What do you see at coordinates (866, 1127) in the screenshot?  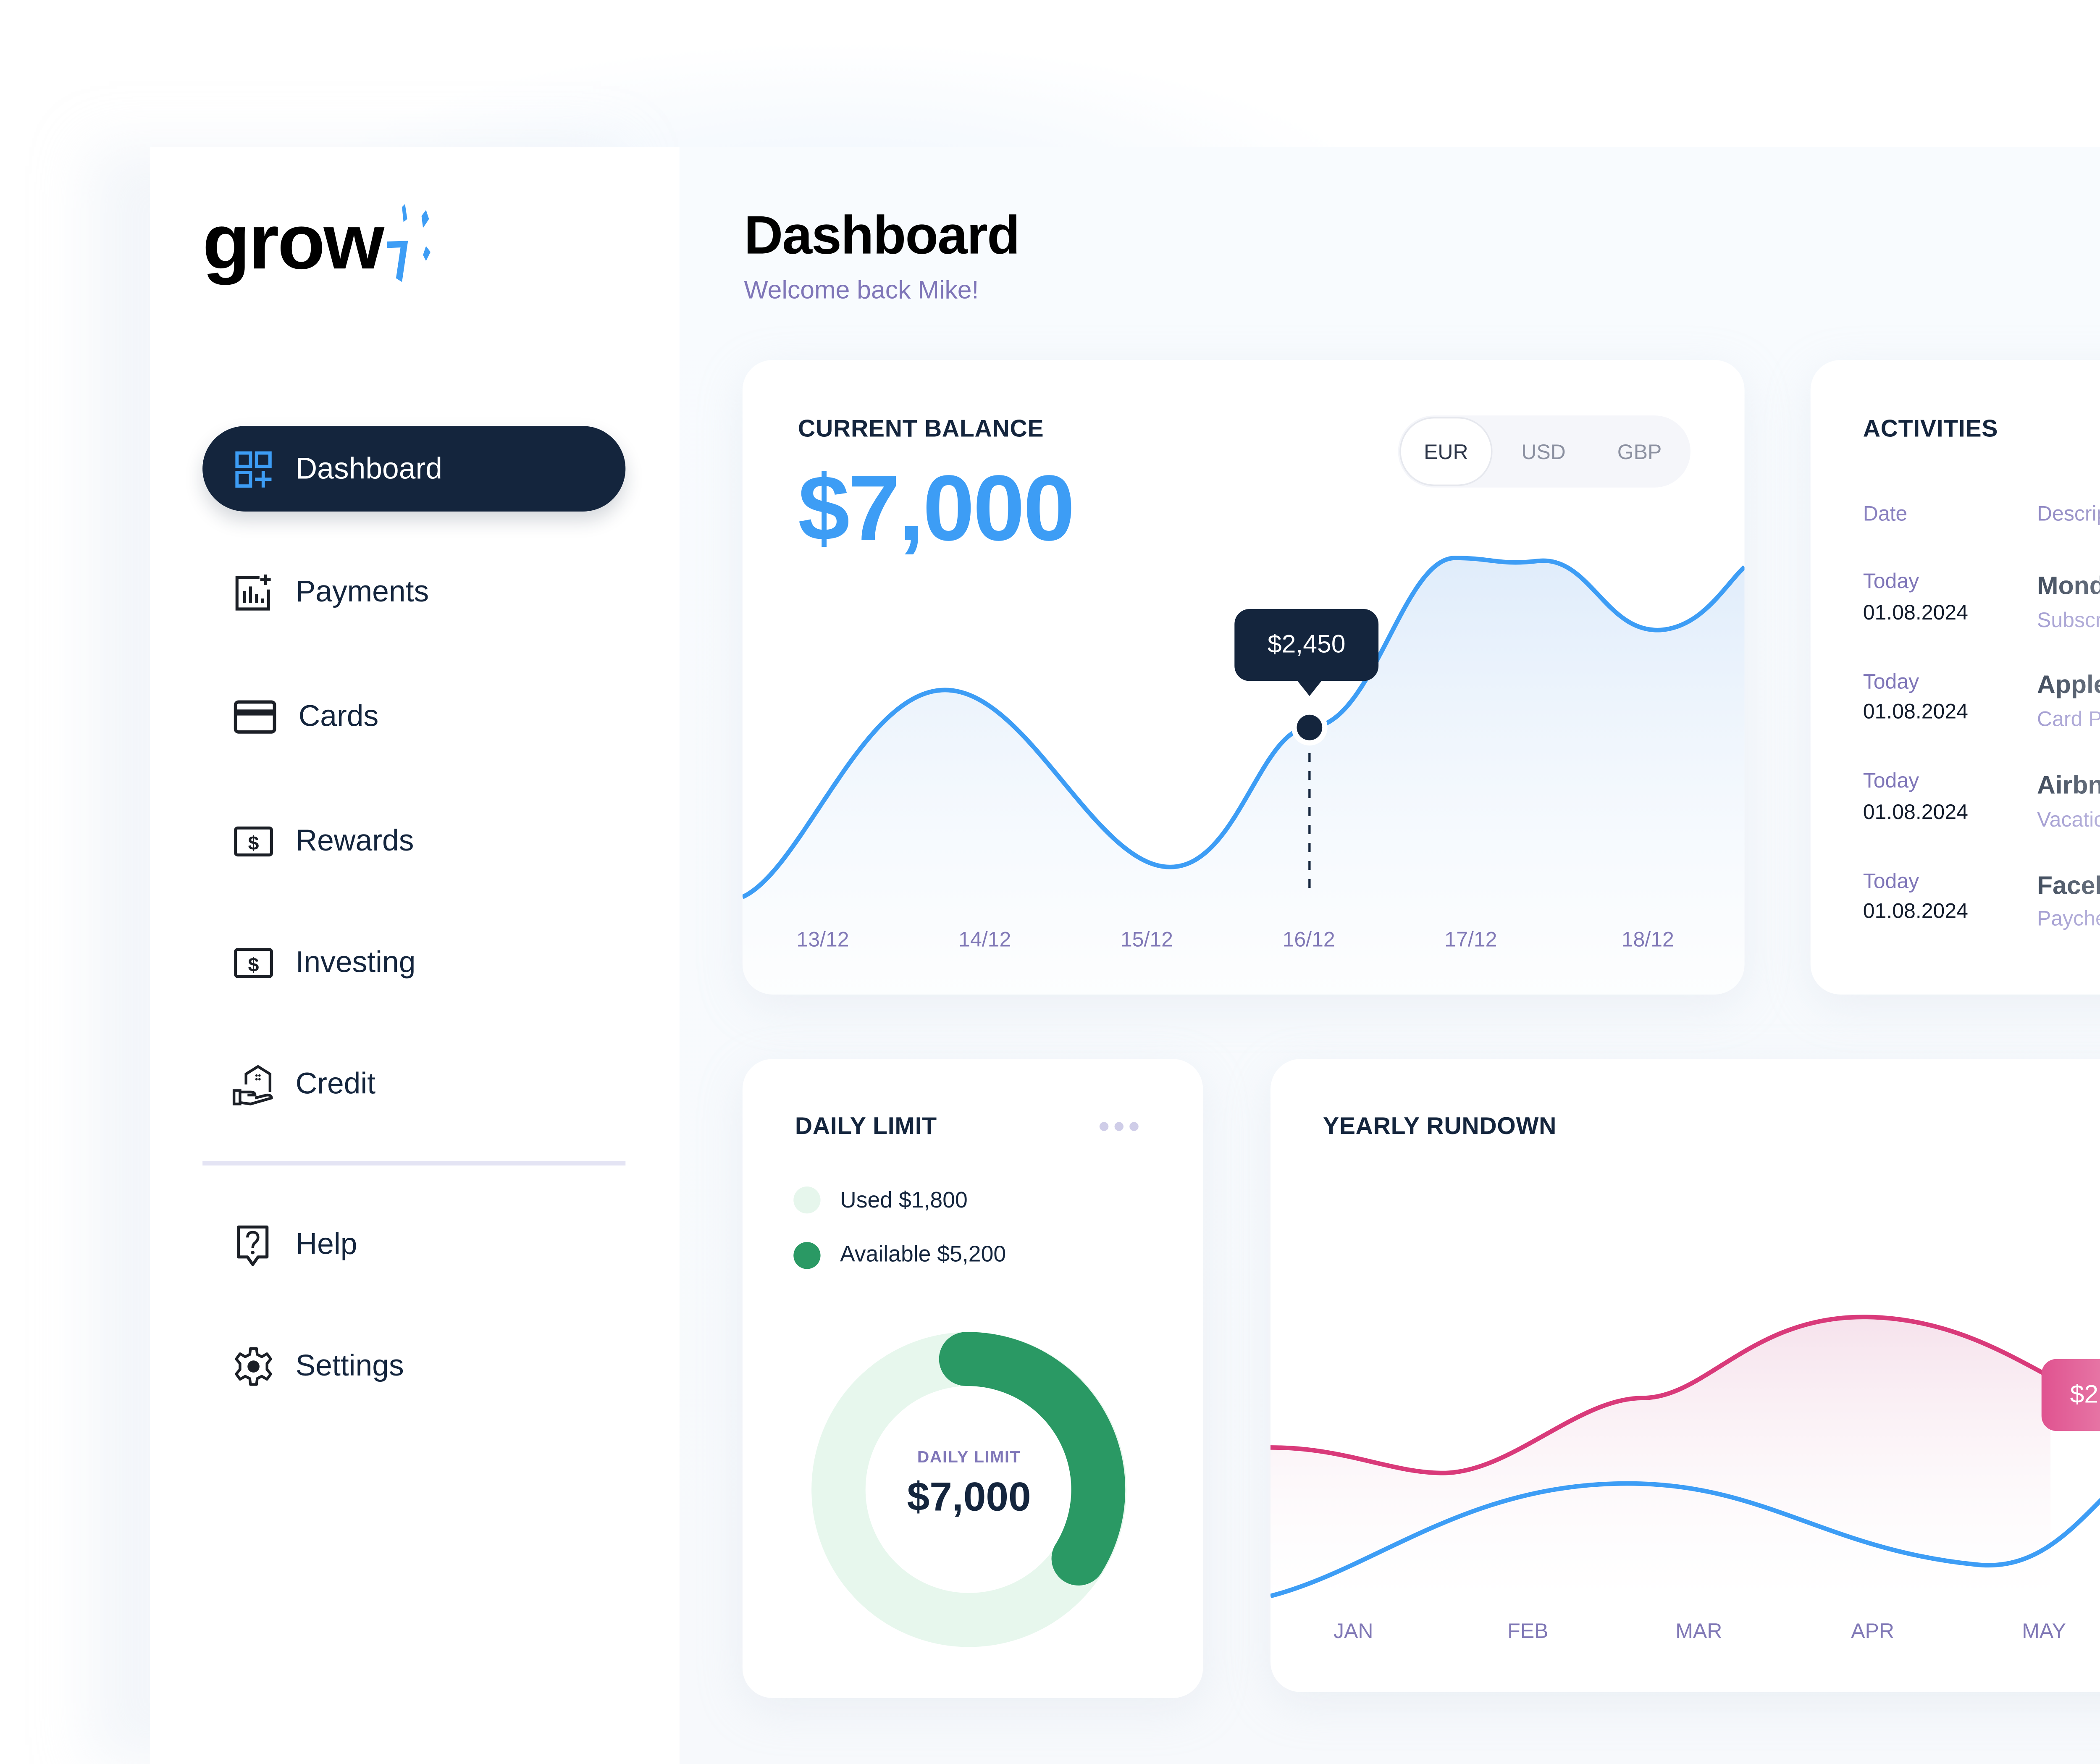 I see `card-title: DAILY LIMIT` at bounding box center [866, 1127].